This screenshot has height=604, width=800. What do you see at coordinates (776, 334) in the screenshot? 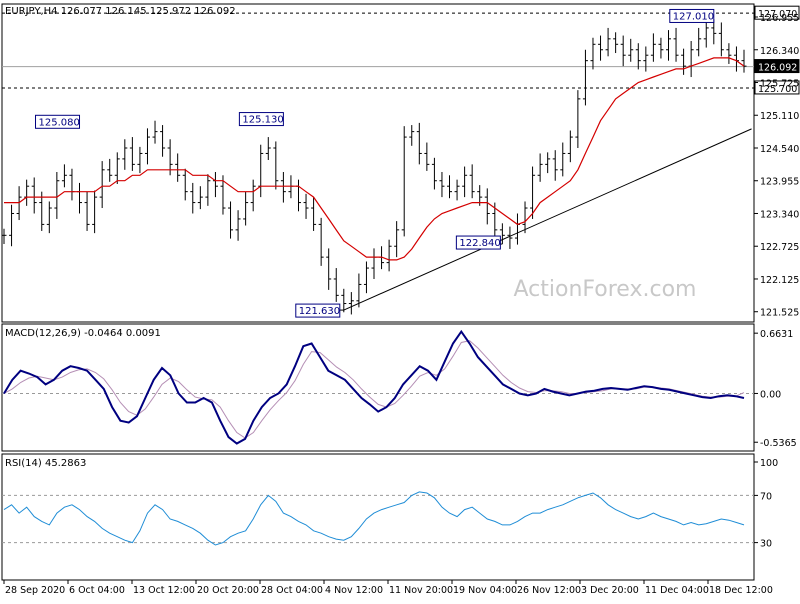
I see `macd-y-tick-label: 0.6631` at bounding box center [776, 334].